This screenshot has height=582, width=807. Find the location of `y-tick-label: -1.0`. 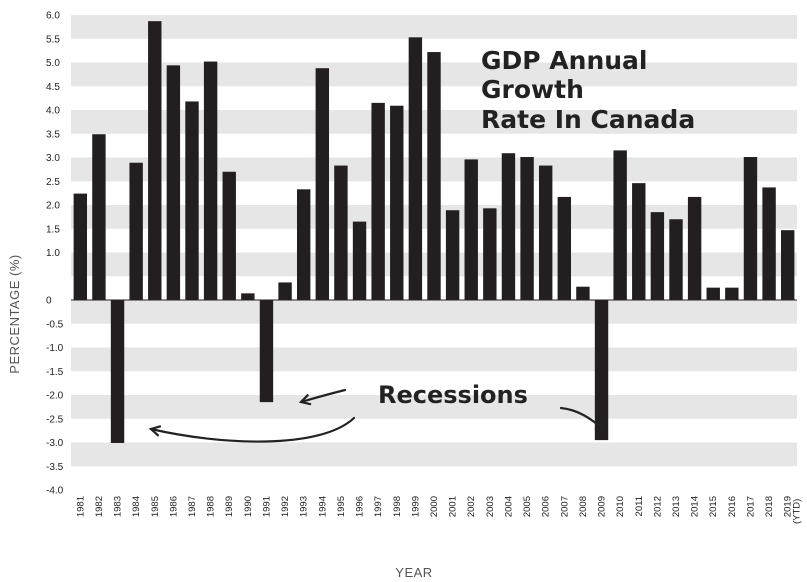

y-tick-label: -1.0 is located at coordinates (55, 348).